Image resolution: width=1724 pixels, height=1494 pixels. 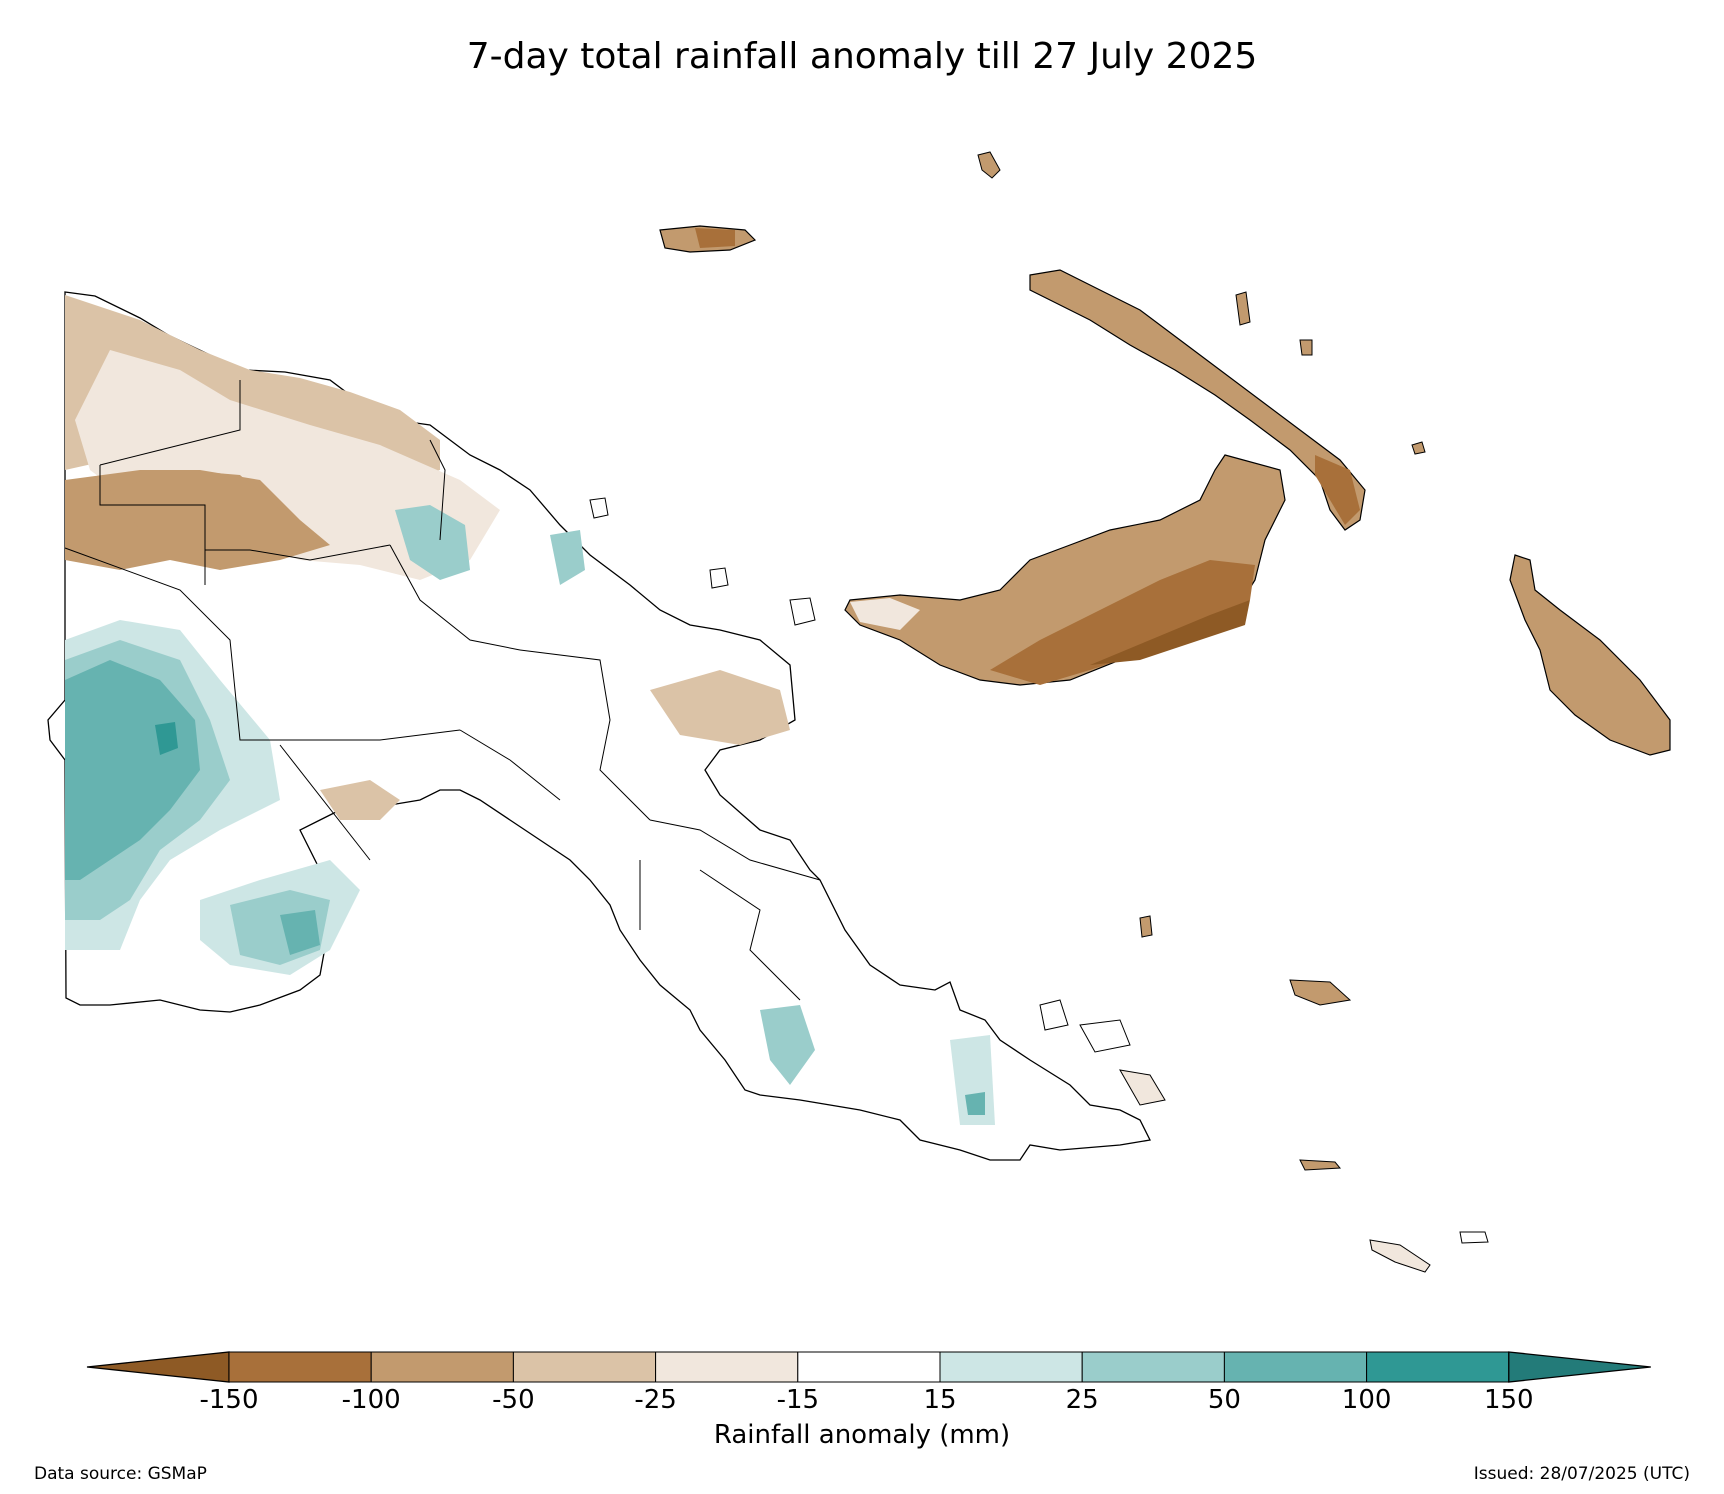 I want to click on colorbar-tick-label: -15, so click(x=798, y=1400).